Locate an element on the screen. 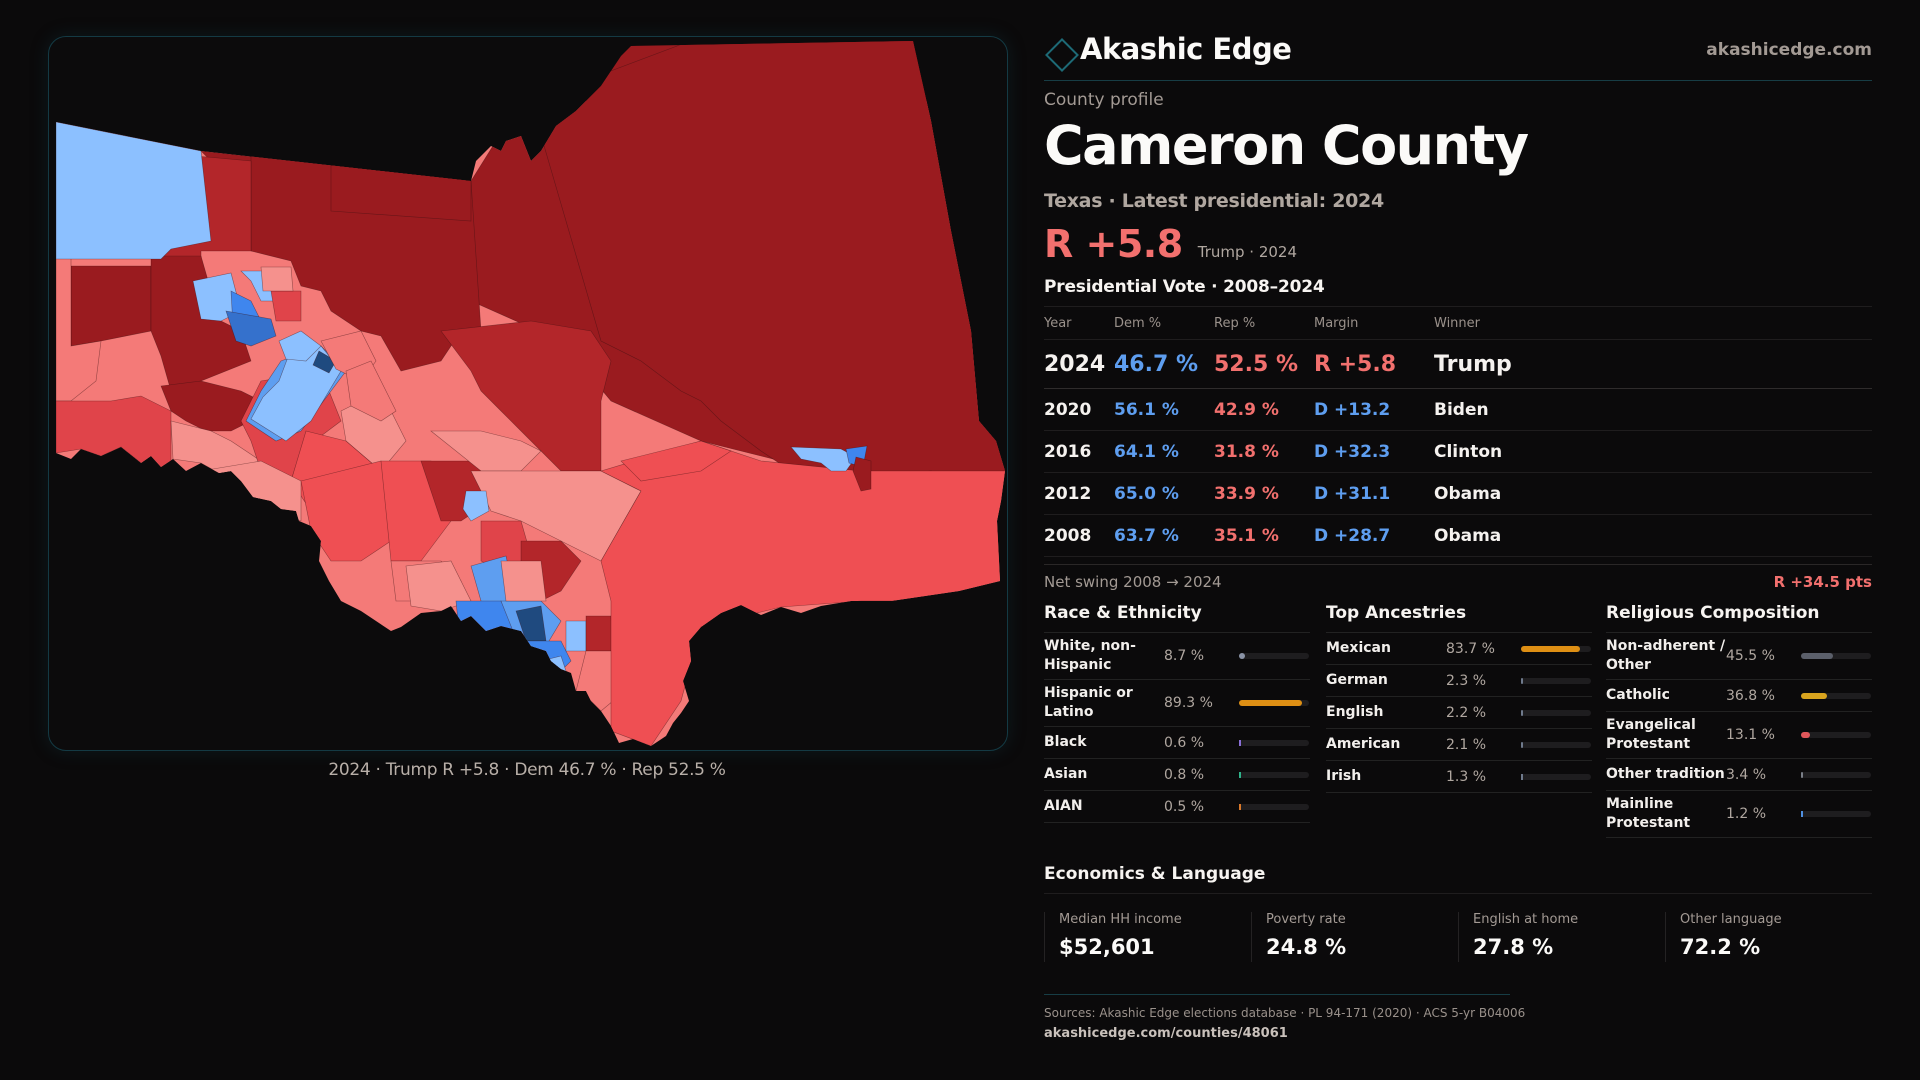 The image size is (1920, 1080). col-year: Year is located at coordinates (1079, 323).